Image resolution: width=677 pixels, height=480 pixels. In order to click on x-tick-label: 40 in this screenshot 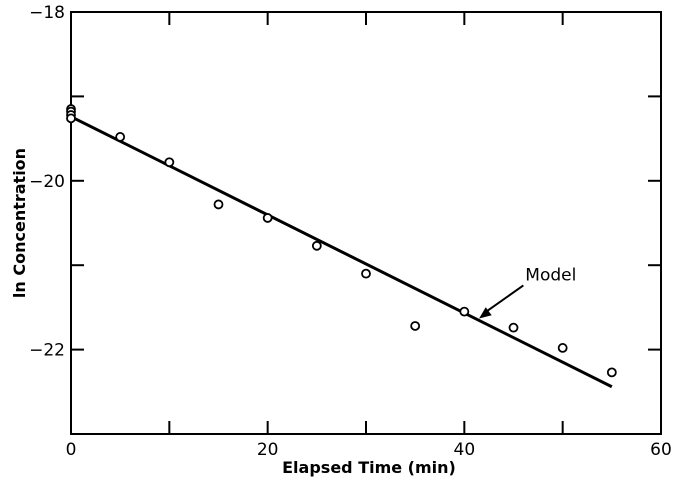, I will do `click(465, 450)`.